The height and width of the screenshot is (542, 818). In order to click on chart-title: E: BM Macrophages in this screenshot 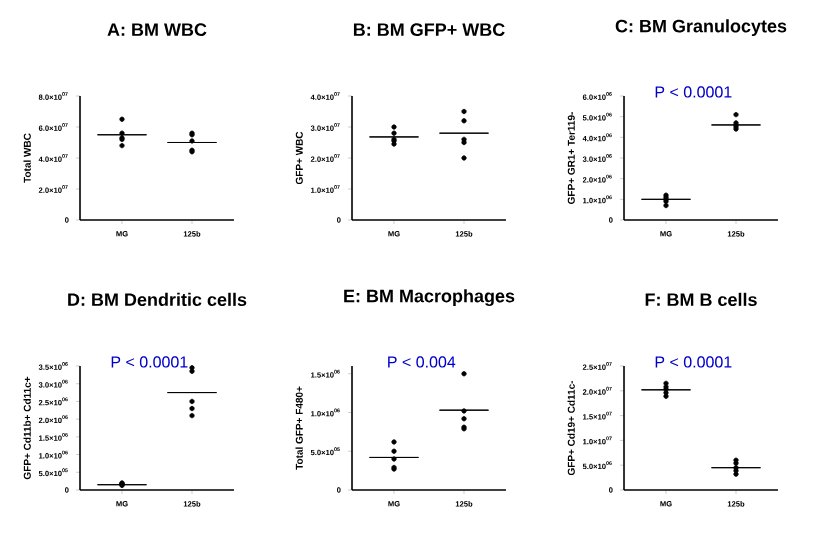, I will do `click(429, 298)`.